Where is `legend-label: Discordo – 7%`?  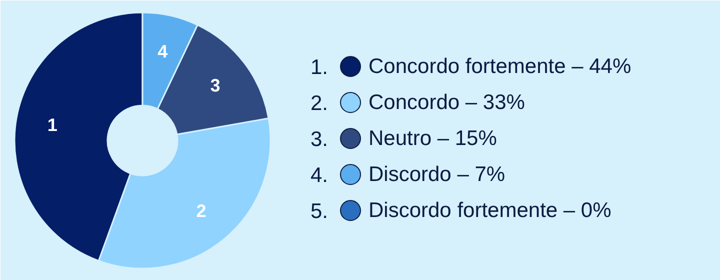 legend-label: Discordo – 7% is located at coordinates (437, 174).